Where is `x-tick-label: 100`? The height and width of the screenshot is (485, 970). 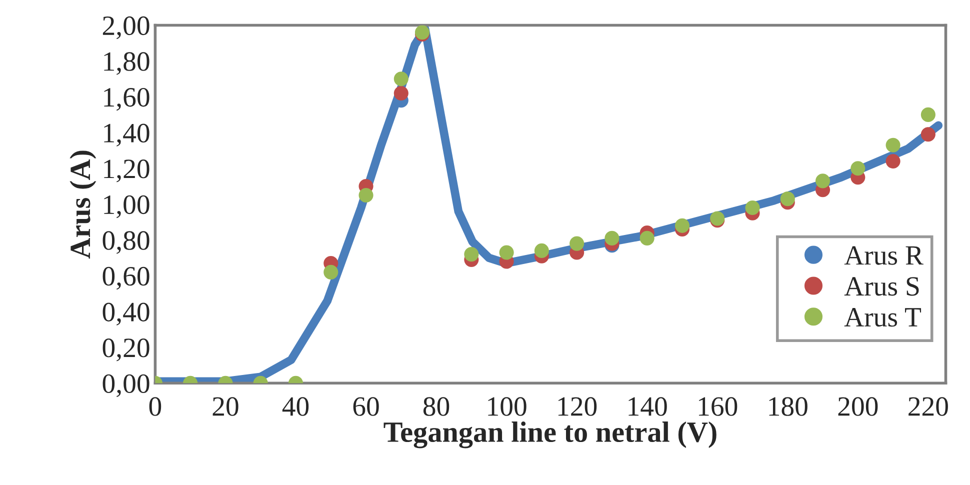 x-tick-label: 100 is located at coordinates (507, 406).